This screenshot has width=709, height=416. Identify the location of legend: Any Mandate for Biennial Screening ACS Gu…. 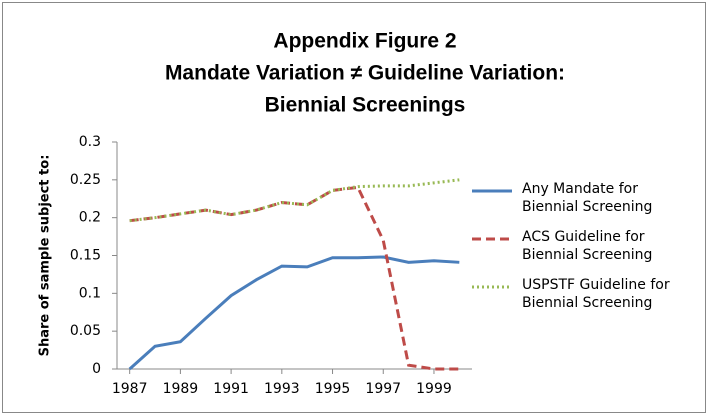
(586, 252).